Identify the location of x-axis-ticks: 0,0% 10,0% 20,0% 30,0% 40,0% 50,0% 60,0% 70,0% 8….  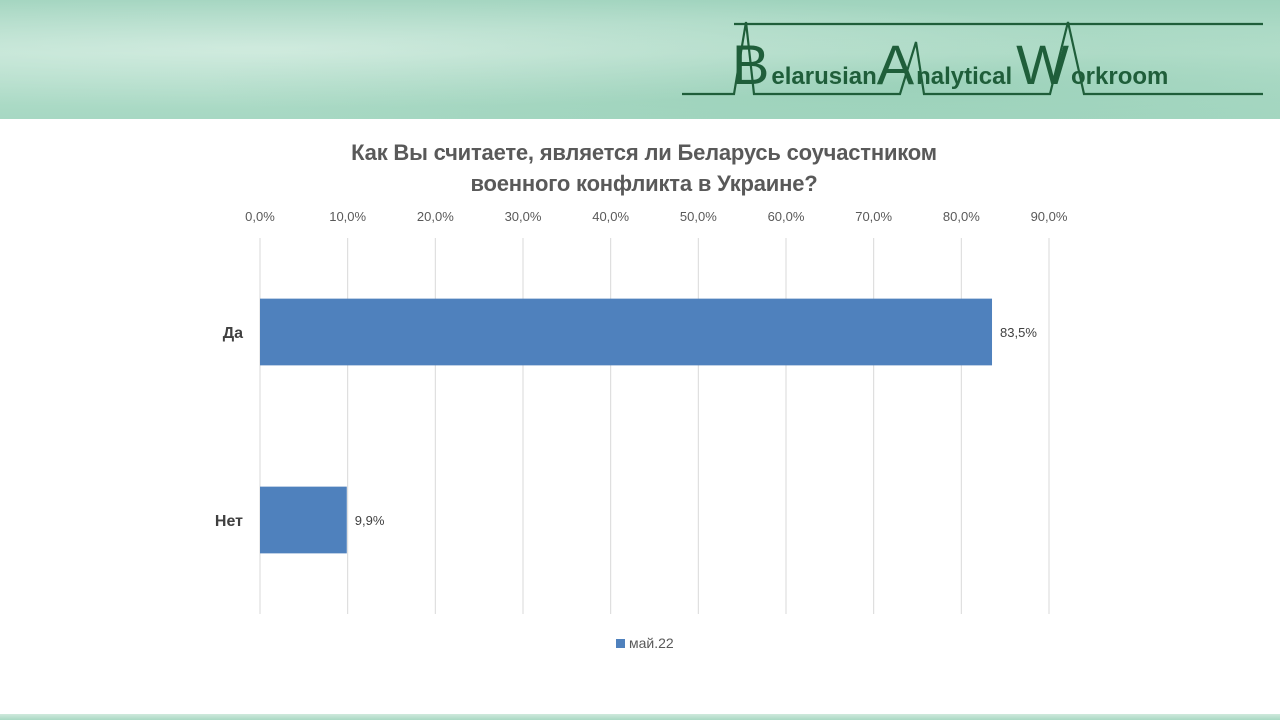
(656, 216).